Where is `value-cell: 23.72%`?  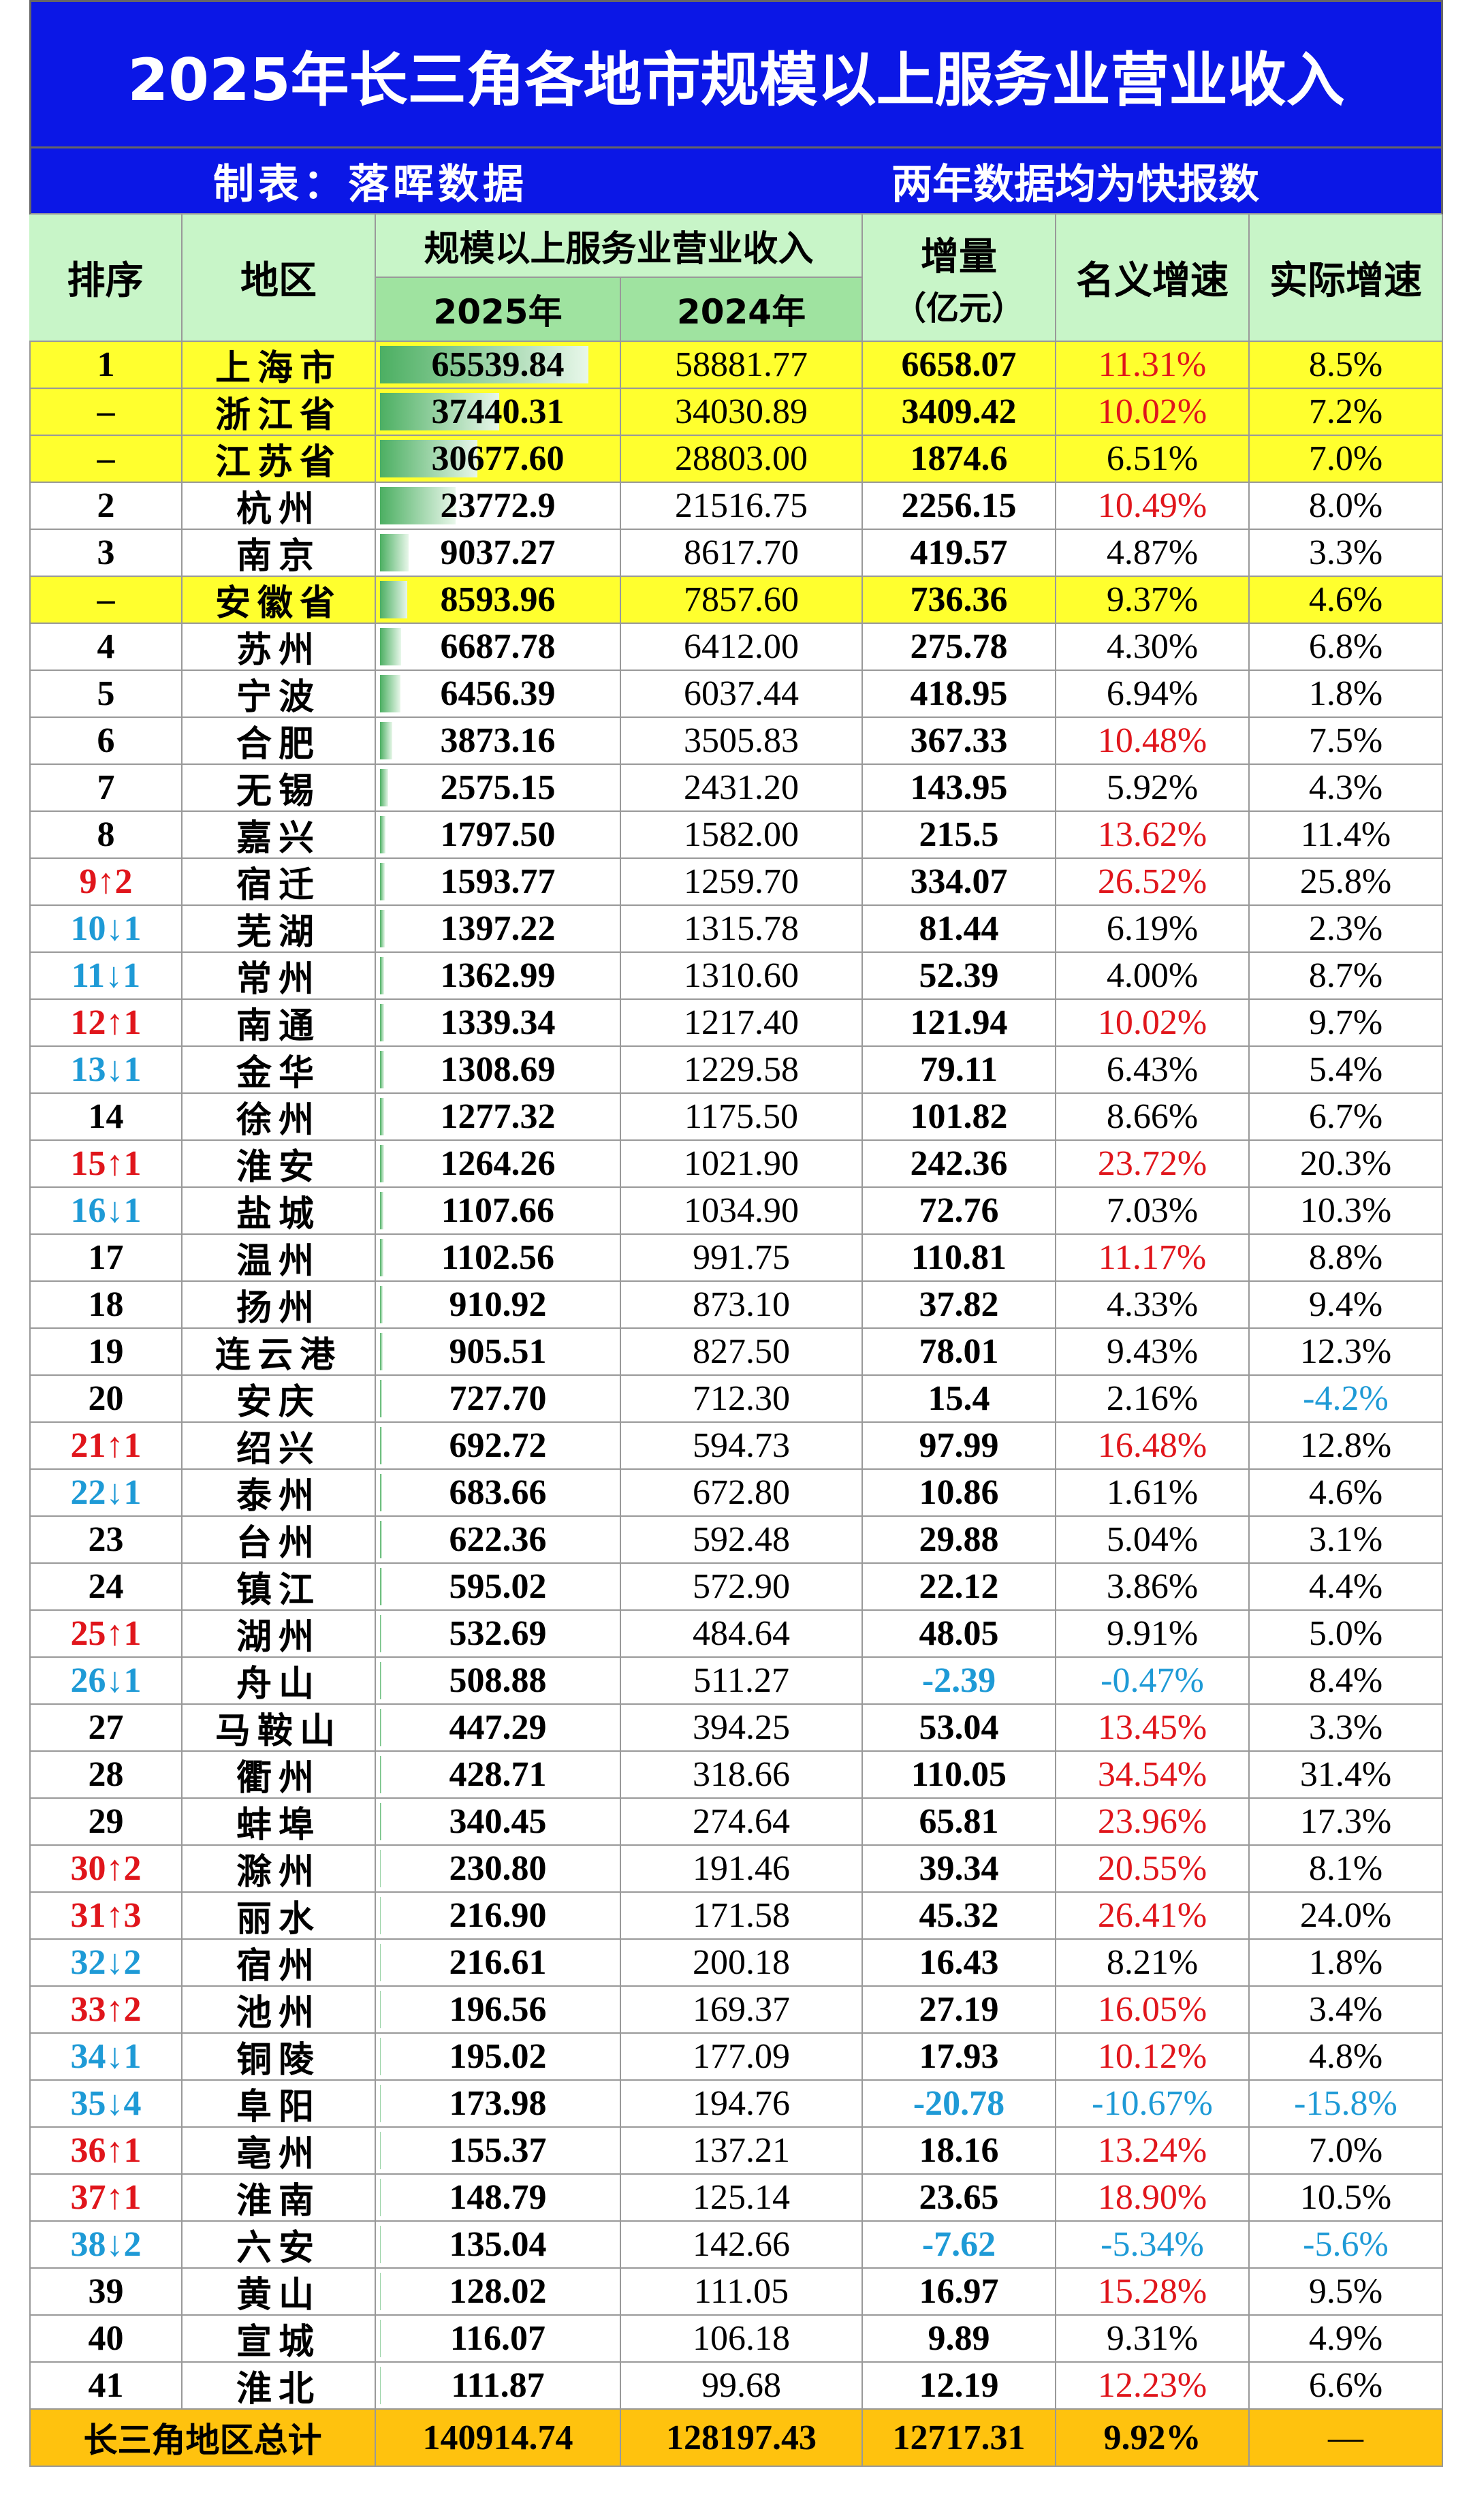 value-cell: 23.72% is located at coordinates (1153, 1164).